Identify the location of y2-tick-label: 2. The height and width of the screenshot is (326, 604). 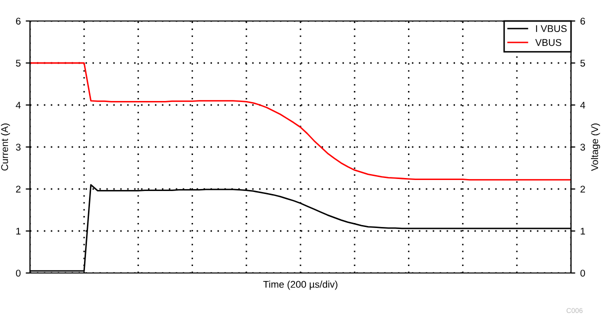
(582, 189).